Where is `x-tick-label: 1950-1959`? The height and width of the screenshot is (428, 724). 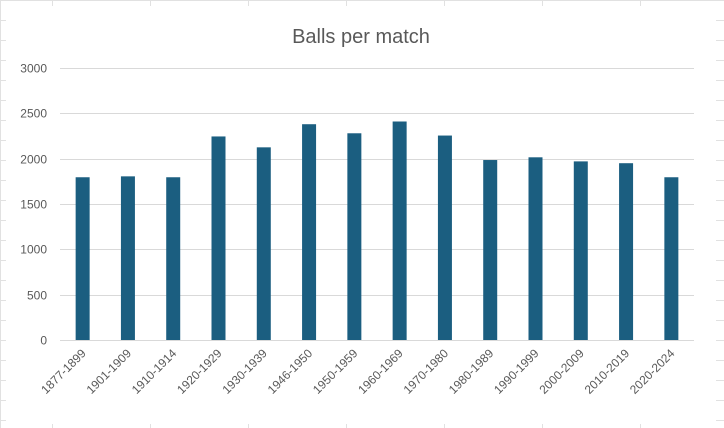 x-tick-label: 1950-1959 is located at coordinates (335, 371).